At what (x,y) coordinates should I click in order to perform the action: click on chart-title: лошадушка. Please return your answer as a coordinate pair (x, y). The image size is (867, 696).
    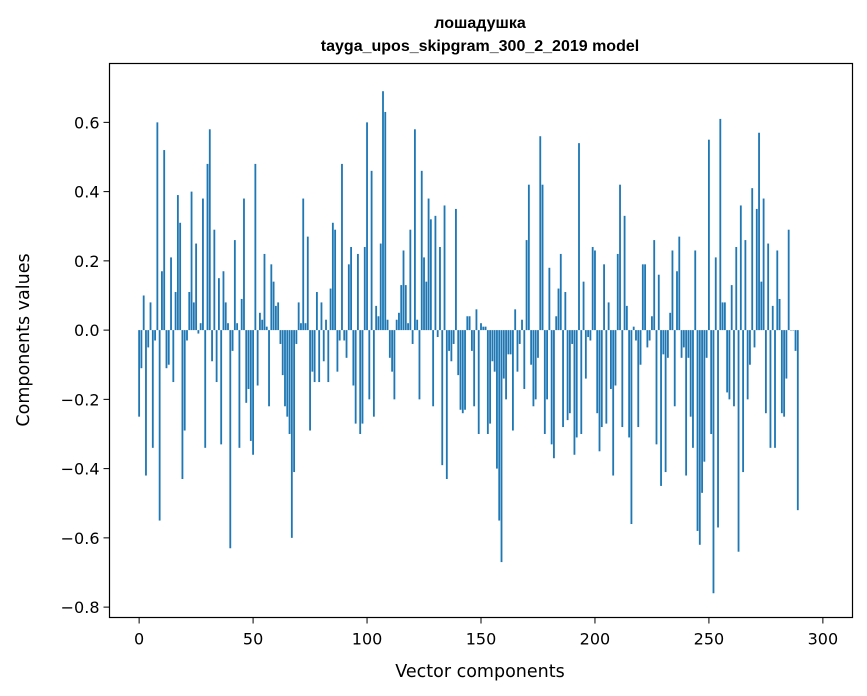
    Looking at the image, I should click on (480, 23).